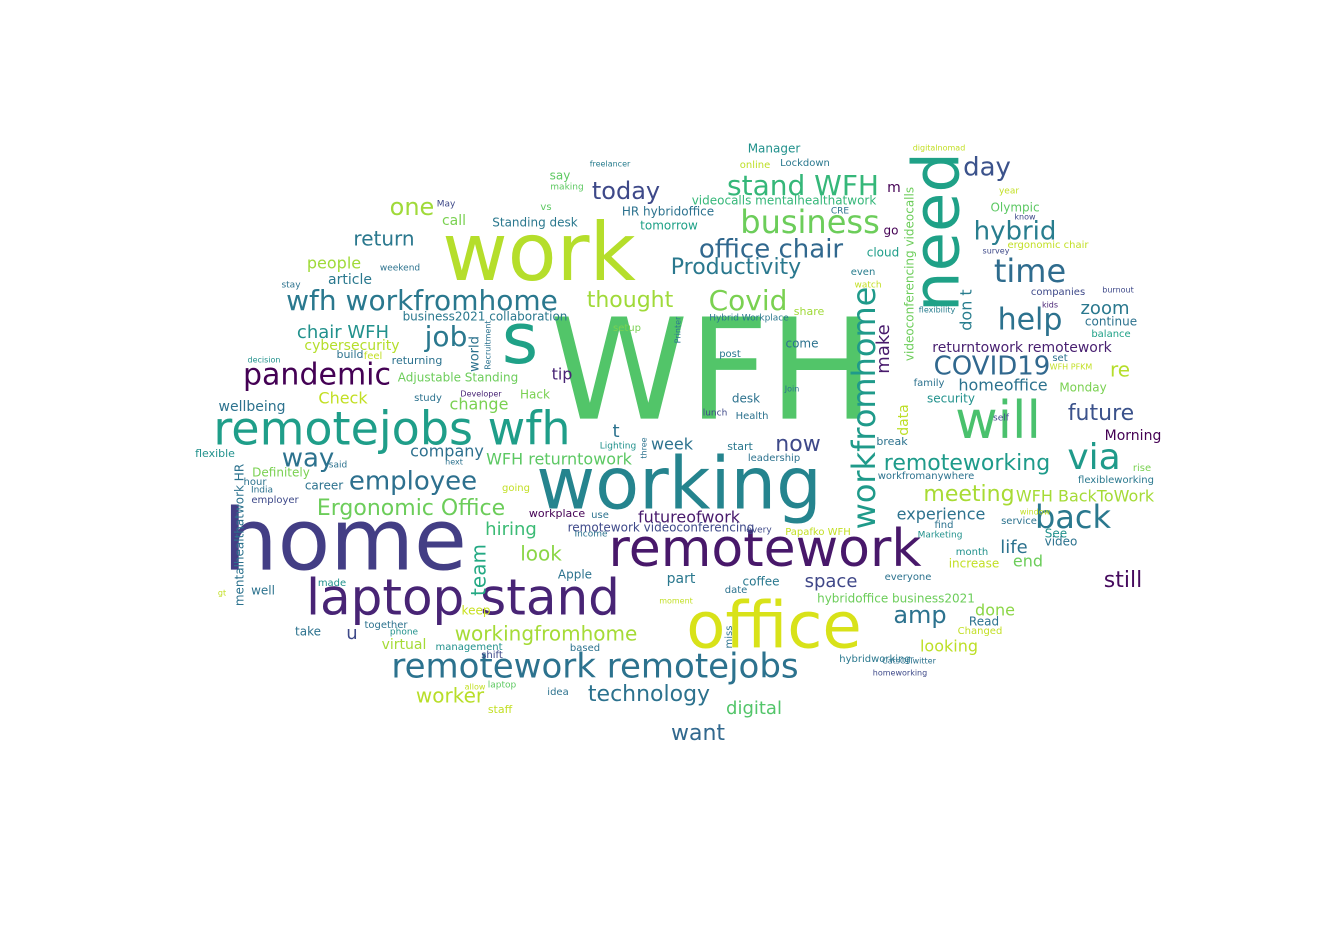 The height and width of the screenshot is (945, 1334). I want to click on cloud-word: wellbeing, so click(252, 407).